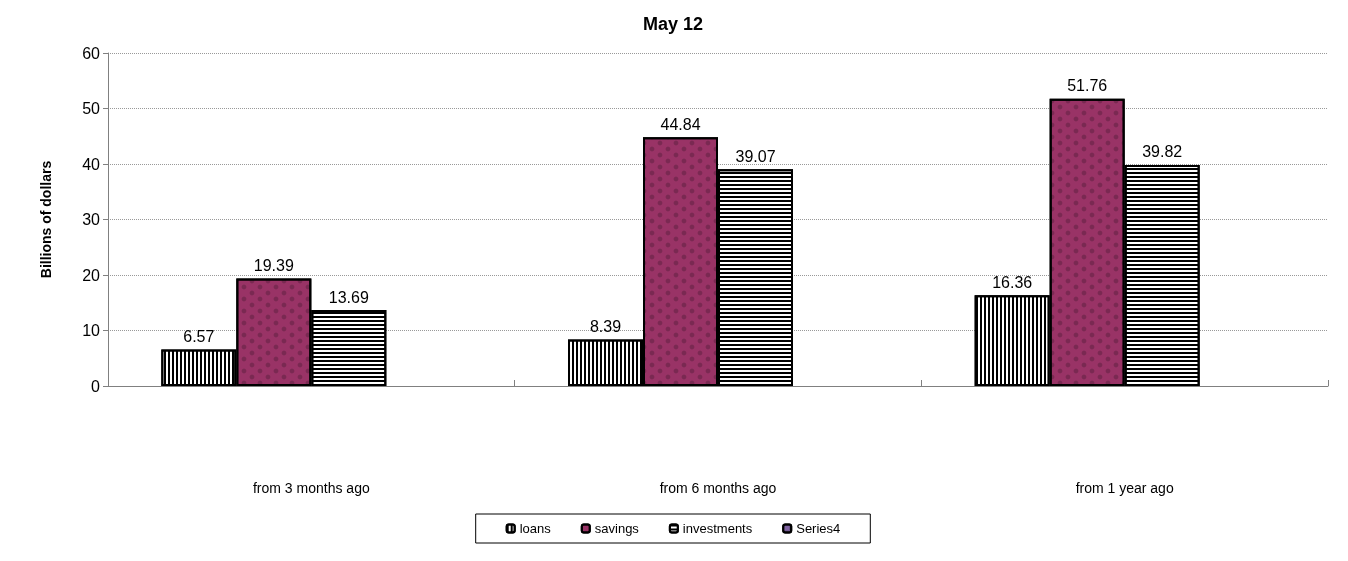  Describe the element at coordinates (273, 265) in the screenshot. I see `data-label: 19.39` at that location.